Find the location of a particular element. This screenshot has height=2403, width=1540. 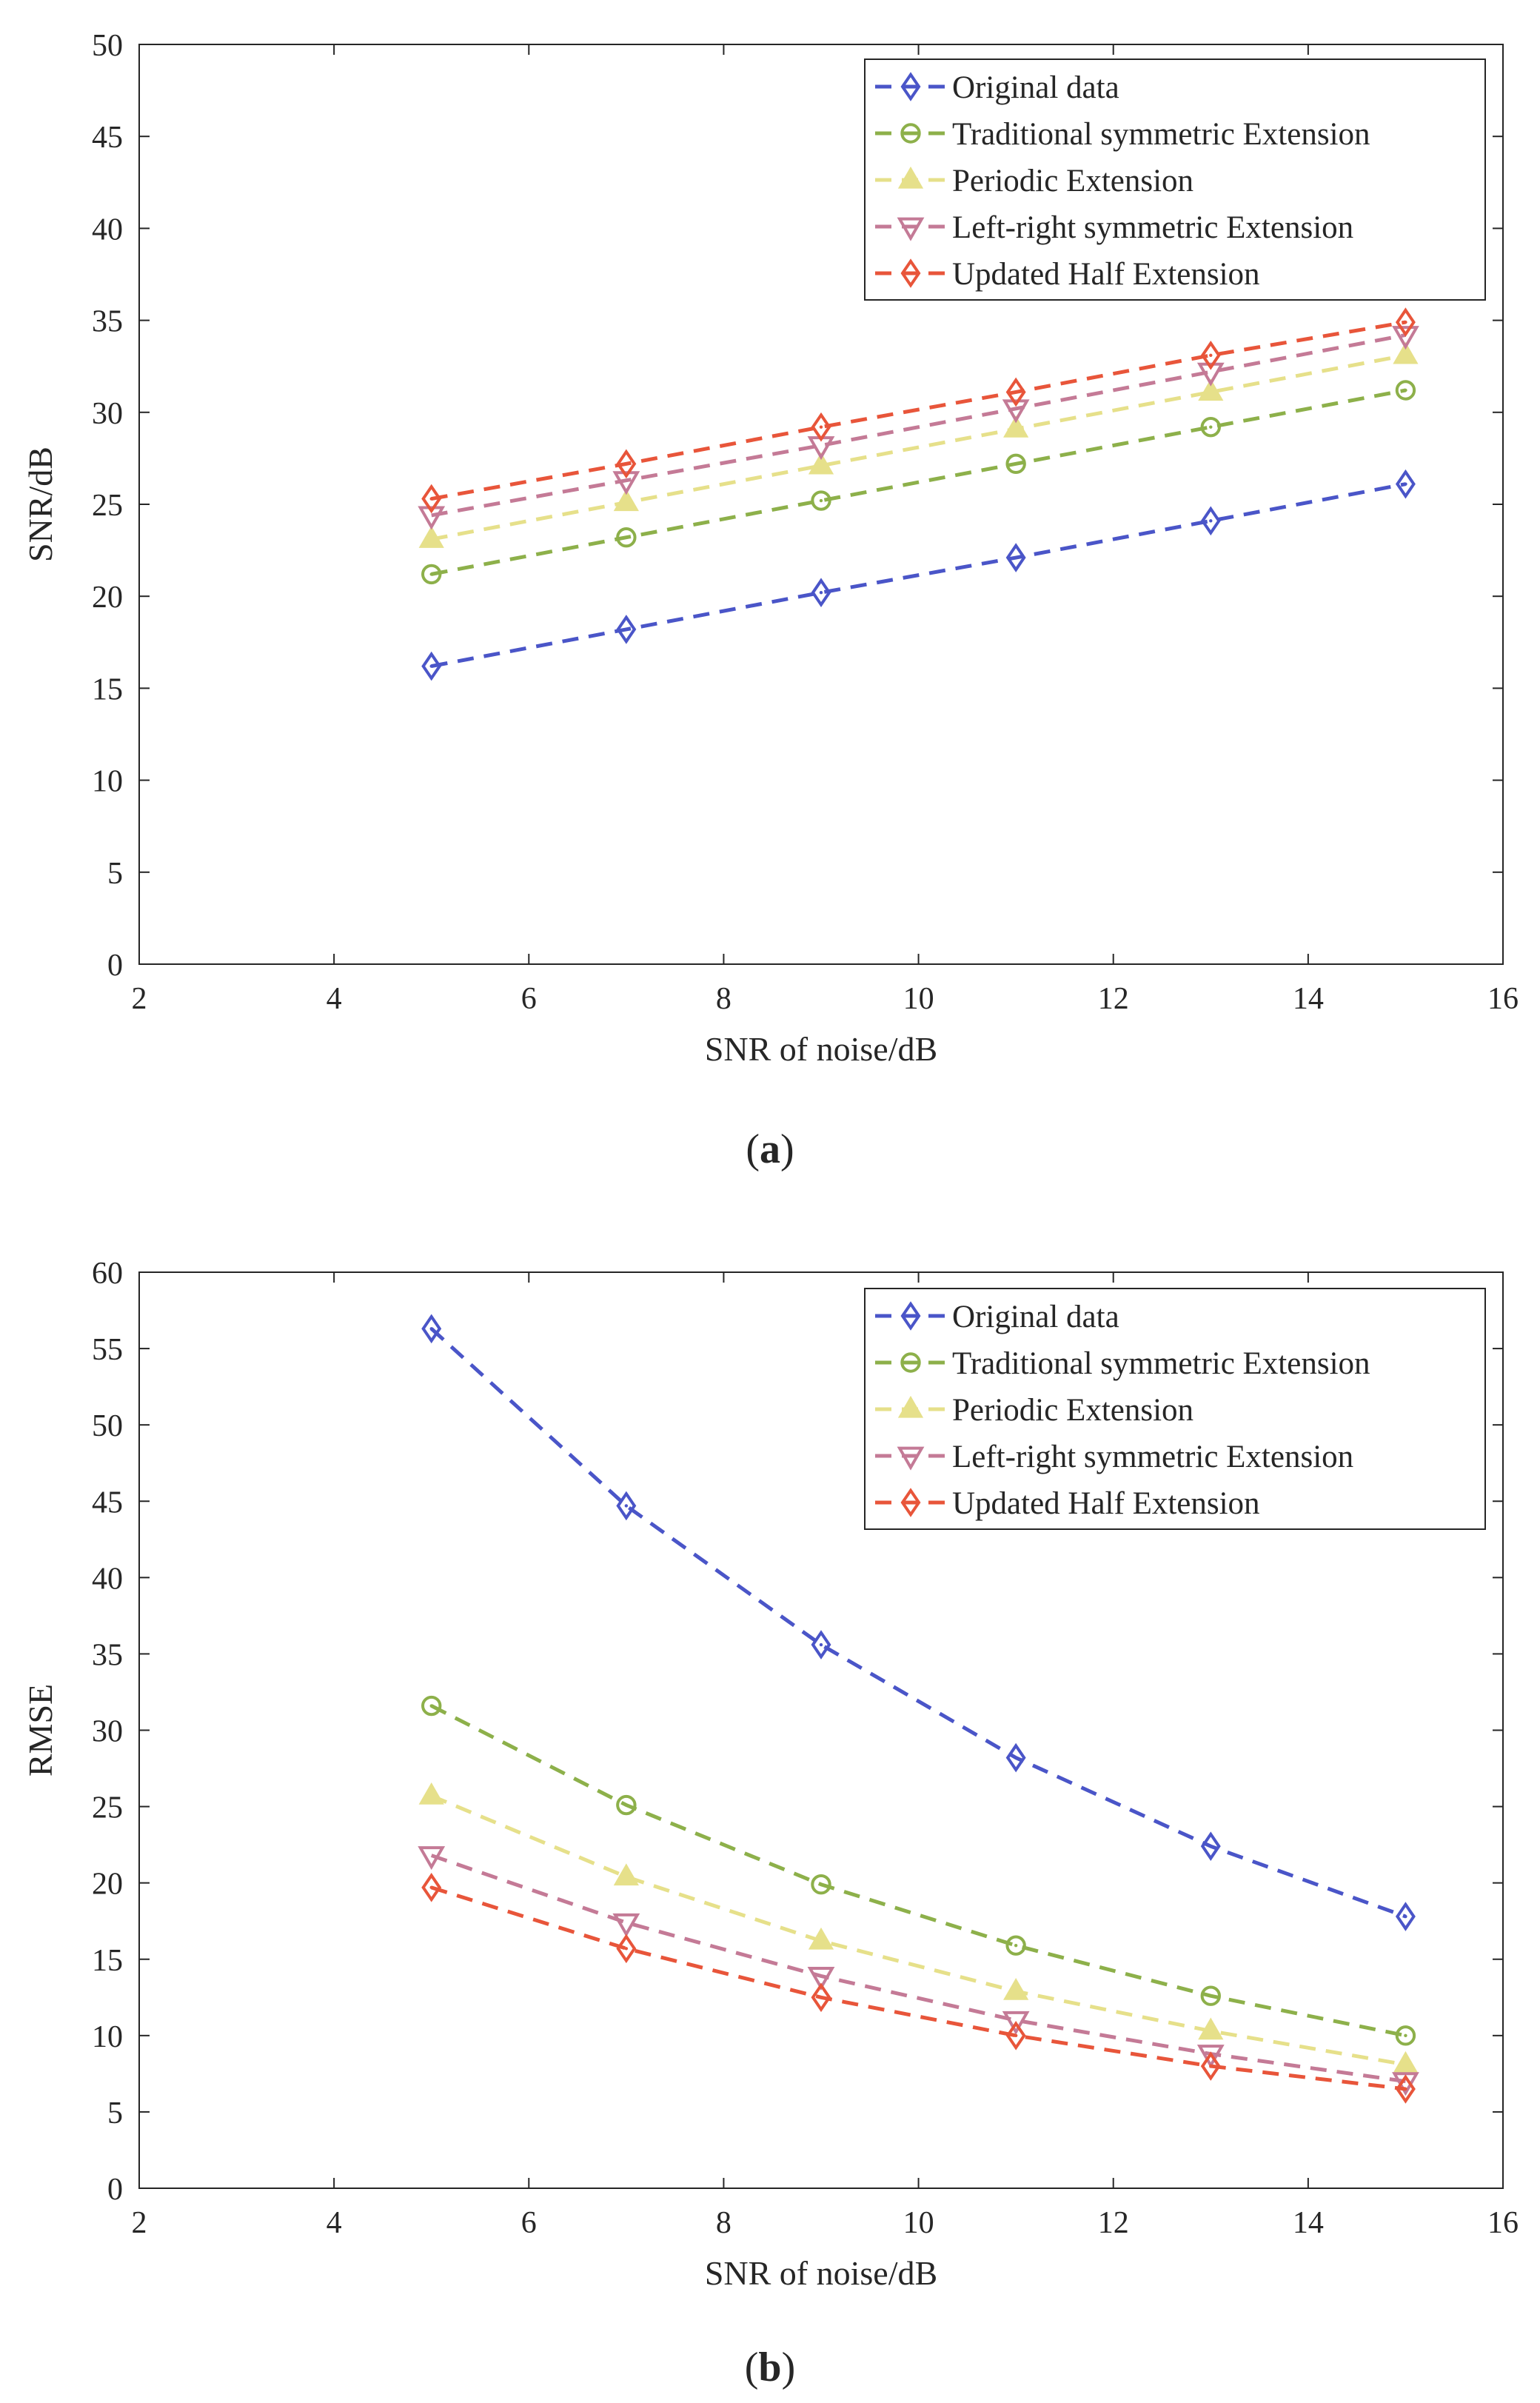

x-axis-label: SNR of noise/dB is located at coordinates (821, 2273).